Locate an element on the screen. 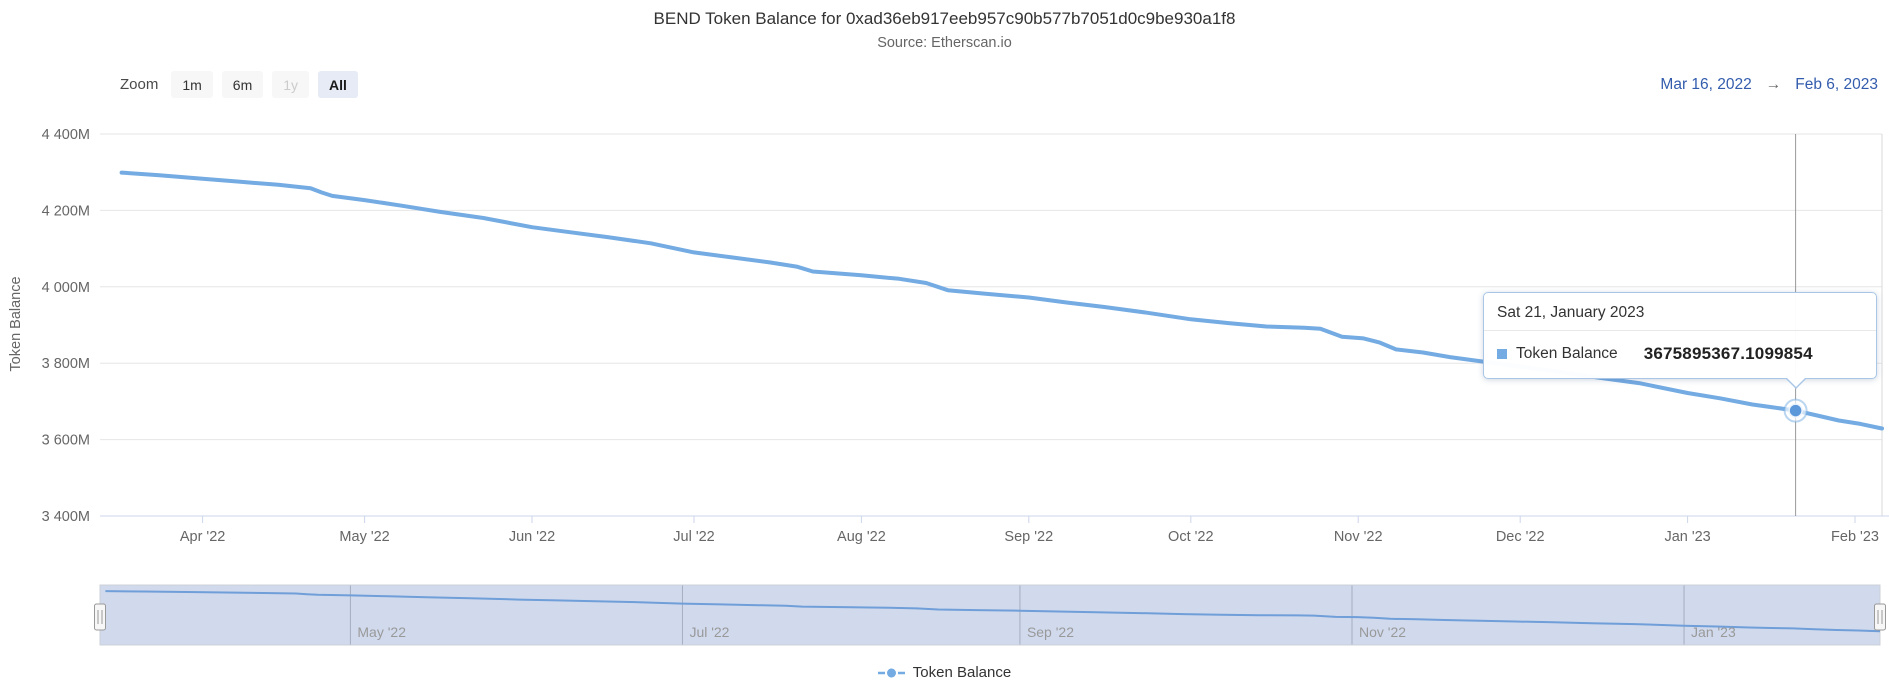 The height and width of the screenshot is (700, 1889). navigator-line is located at coordinates (993, 611).